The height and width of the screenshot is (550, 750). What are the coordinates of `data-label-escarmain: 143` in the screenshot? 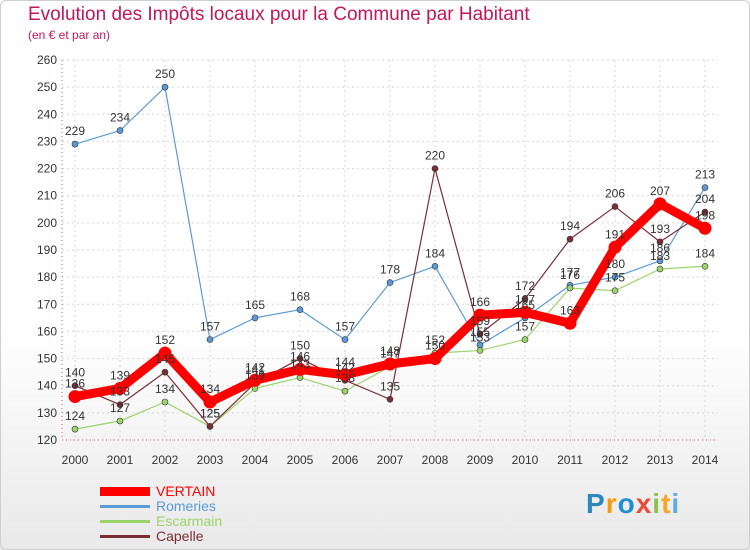 It's located at (300, 365).